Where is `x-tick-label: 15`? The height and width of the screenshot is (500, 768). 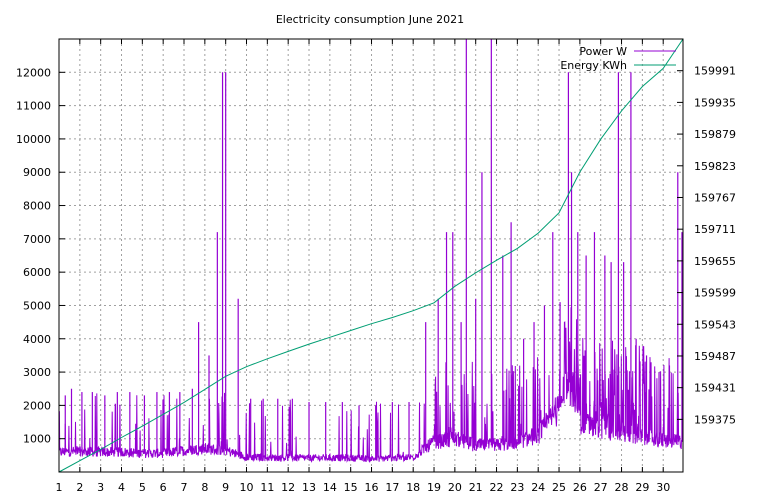 x-tick-label: 15 is located at coordinates (351, 487).